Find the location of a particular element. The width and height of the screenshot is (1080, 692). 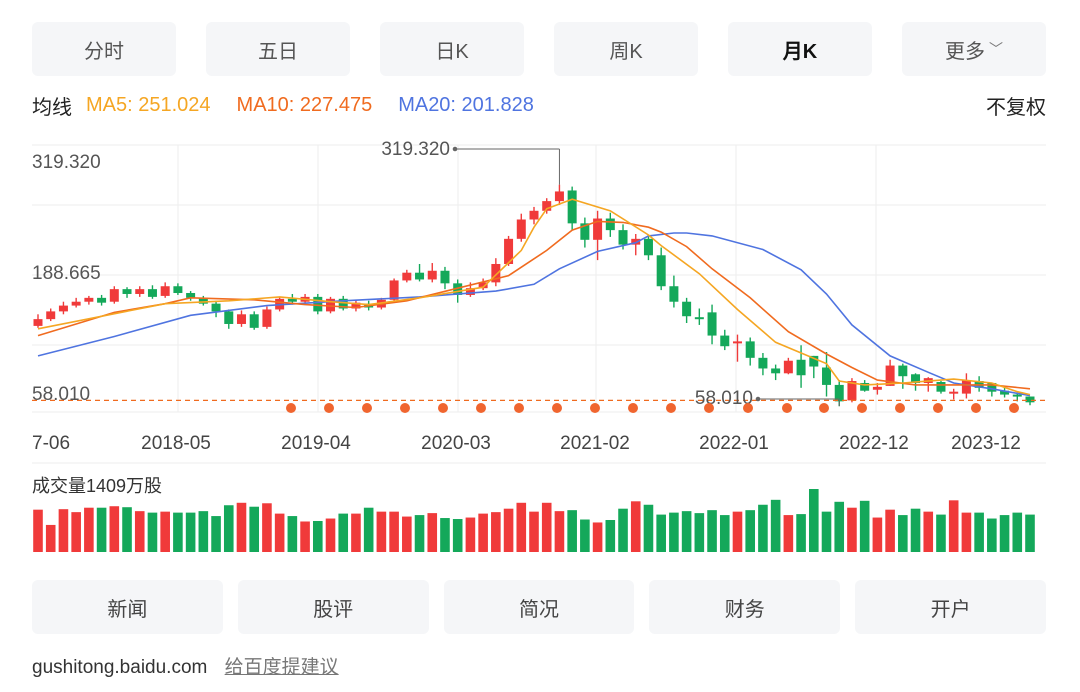

open-account-button: 开户 is located at coordinates (950, 607).